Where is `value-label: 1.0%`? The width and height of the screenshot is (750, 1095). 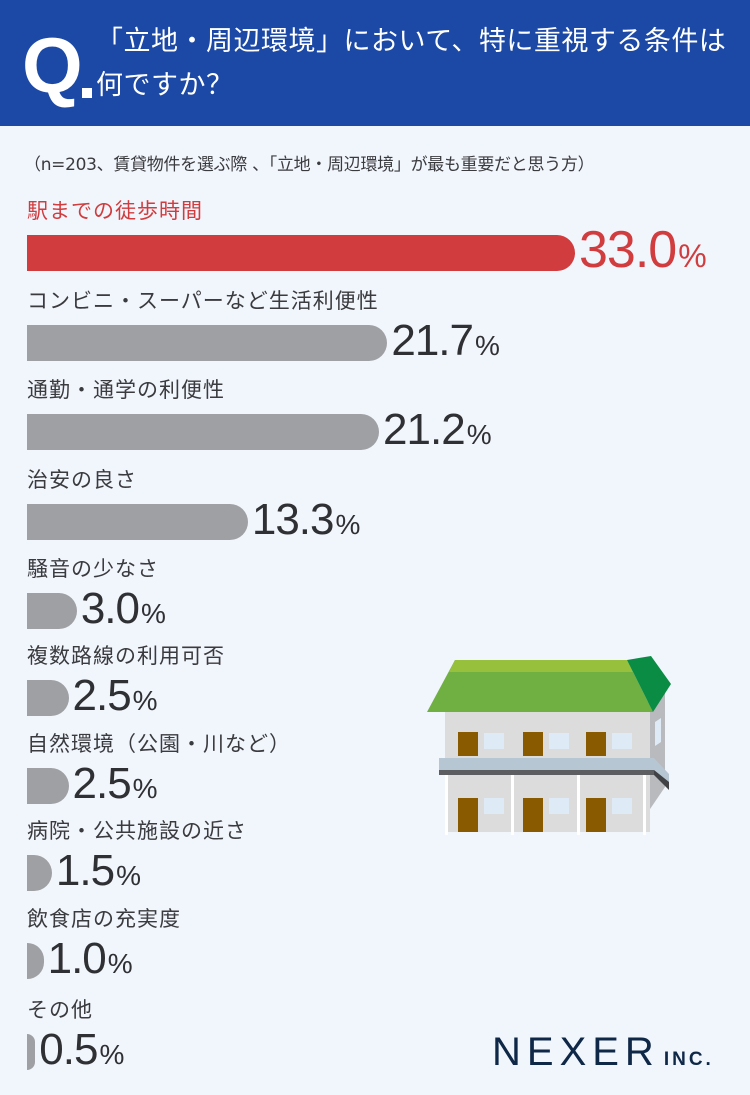 value-label: 1.0% is located at coordinates (90, 960).